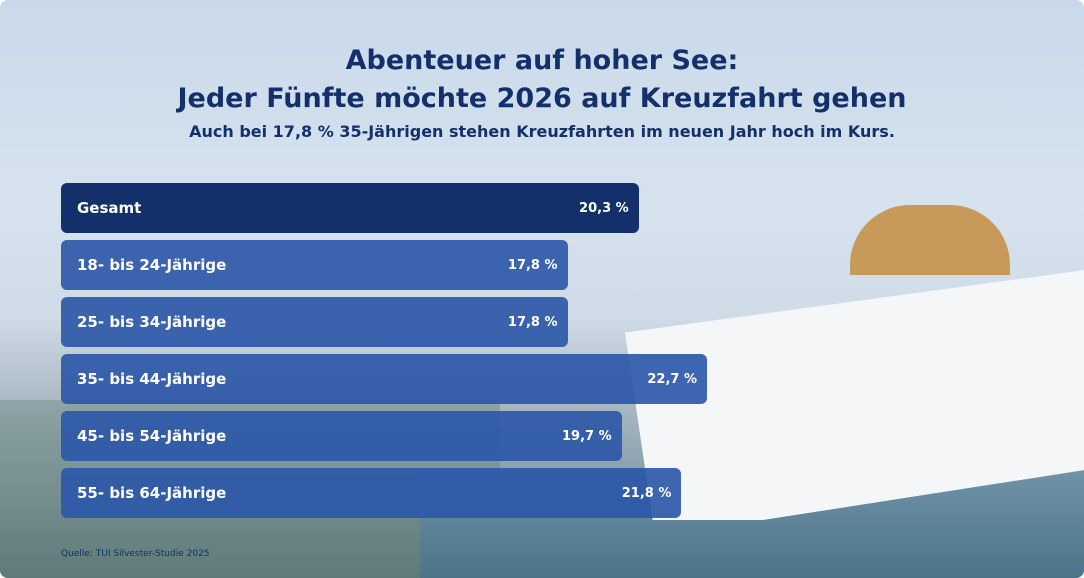 Image resolution: width=1084 pixels, height=578 pixels. I want to click on bar-1: 18- bis 24-Jährige 17,8 %, so click(314, 265).